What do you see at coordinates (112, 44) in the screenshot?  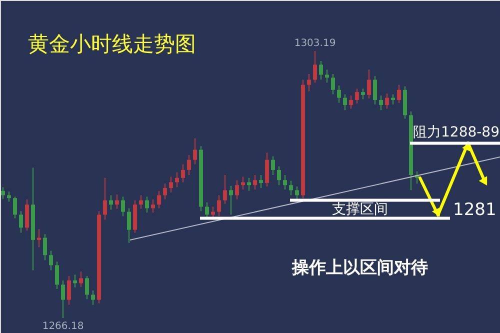 I see `chart-title: 黄金小时线走势图` at bounding box center [112, 44].